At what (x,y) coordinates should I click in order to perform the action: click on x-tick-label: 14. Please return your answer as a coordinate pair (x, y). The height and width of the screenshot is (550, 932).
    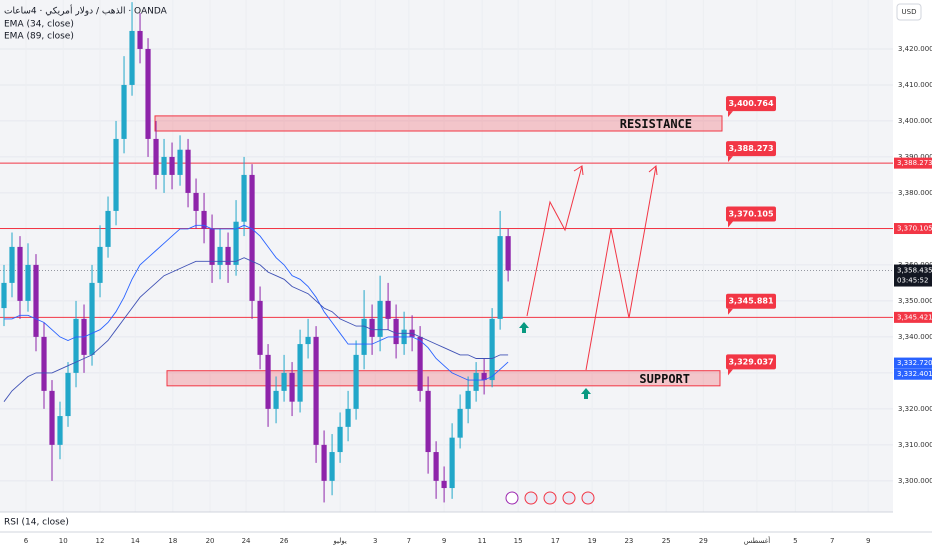
    Looking at the image, I should click on (135, 541).